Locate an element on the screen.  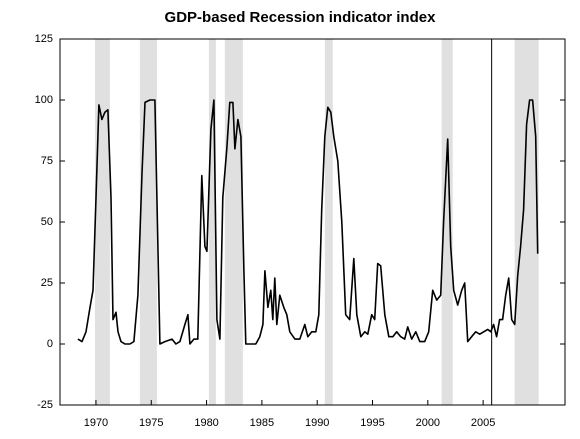
chart-title: GDP-based Recession indicator index is located at coordinates (301, 17).